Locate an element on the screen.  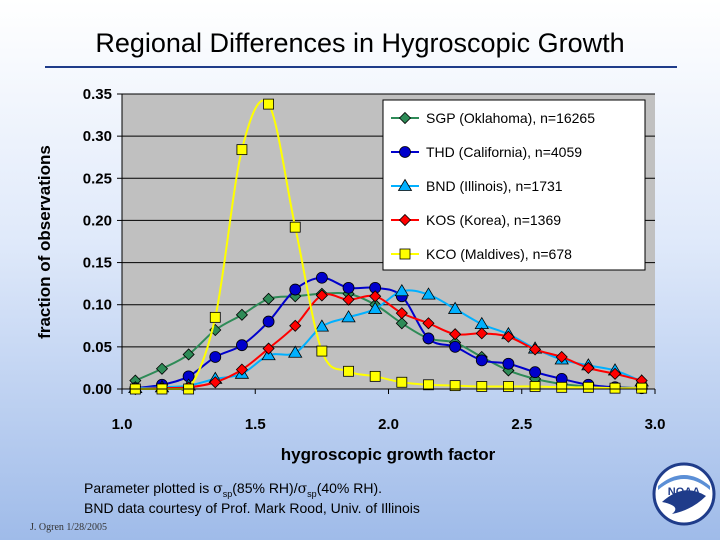
x-tick-label: 2.0 is located at coordinates (388, 424).